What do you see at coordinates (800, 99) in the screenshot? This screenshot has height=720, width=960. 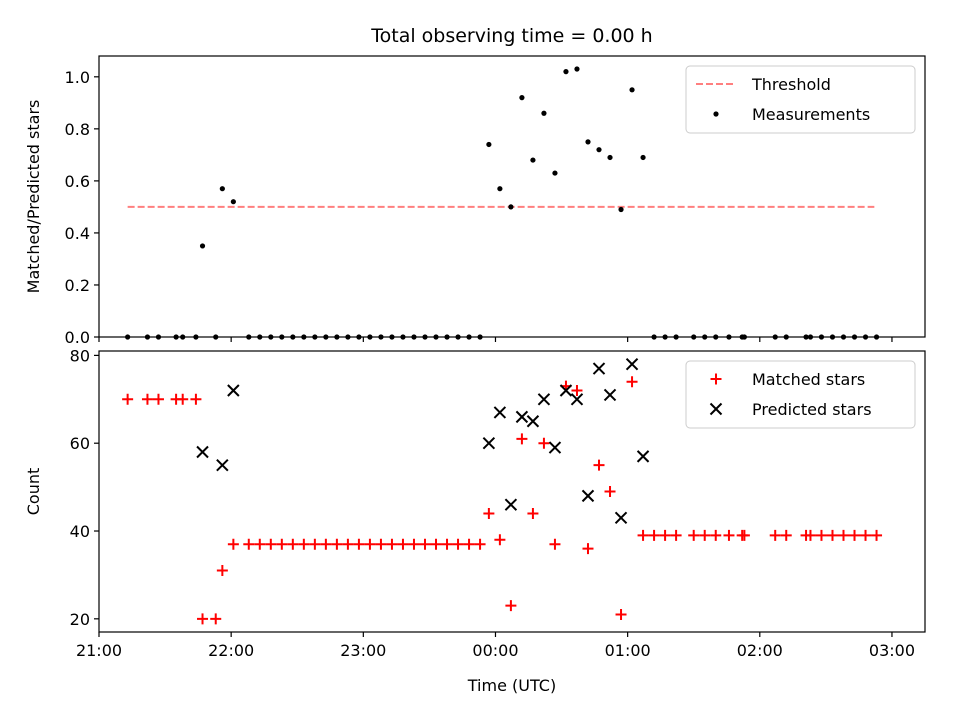 I see `legend: Threshold Measurements` at bounding box center [800, 99].